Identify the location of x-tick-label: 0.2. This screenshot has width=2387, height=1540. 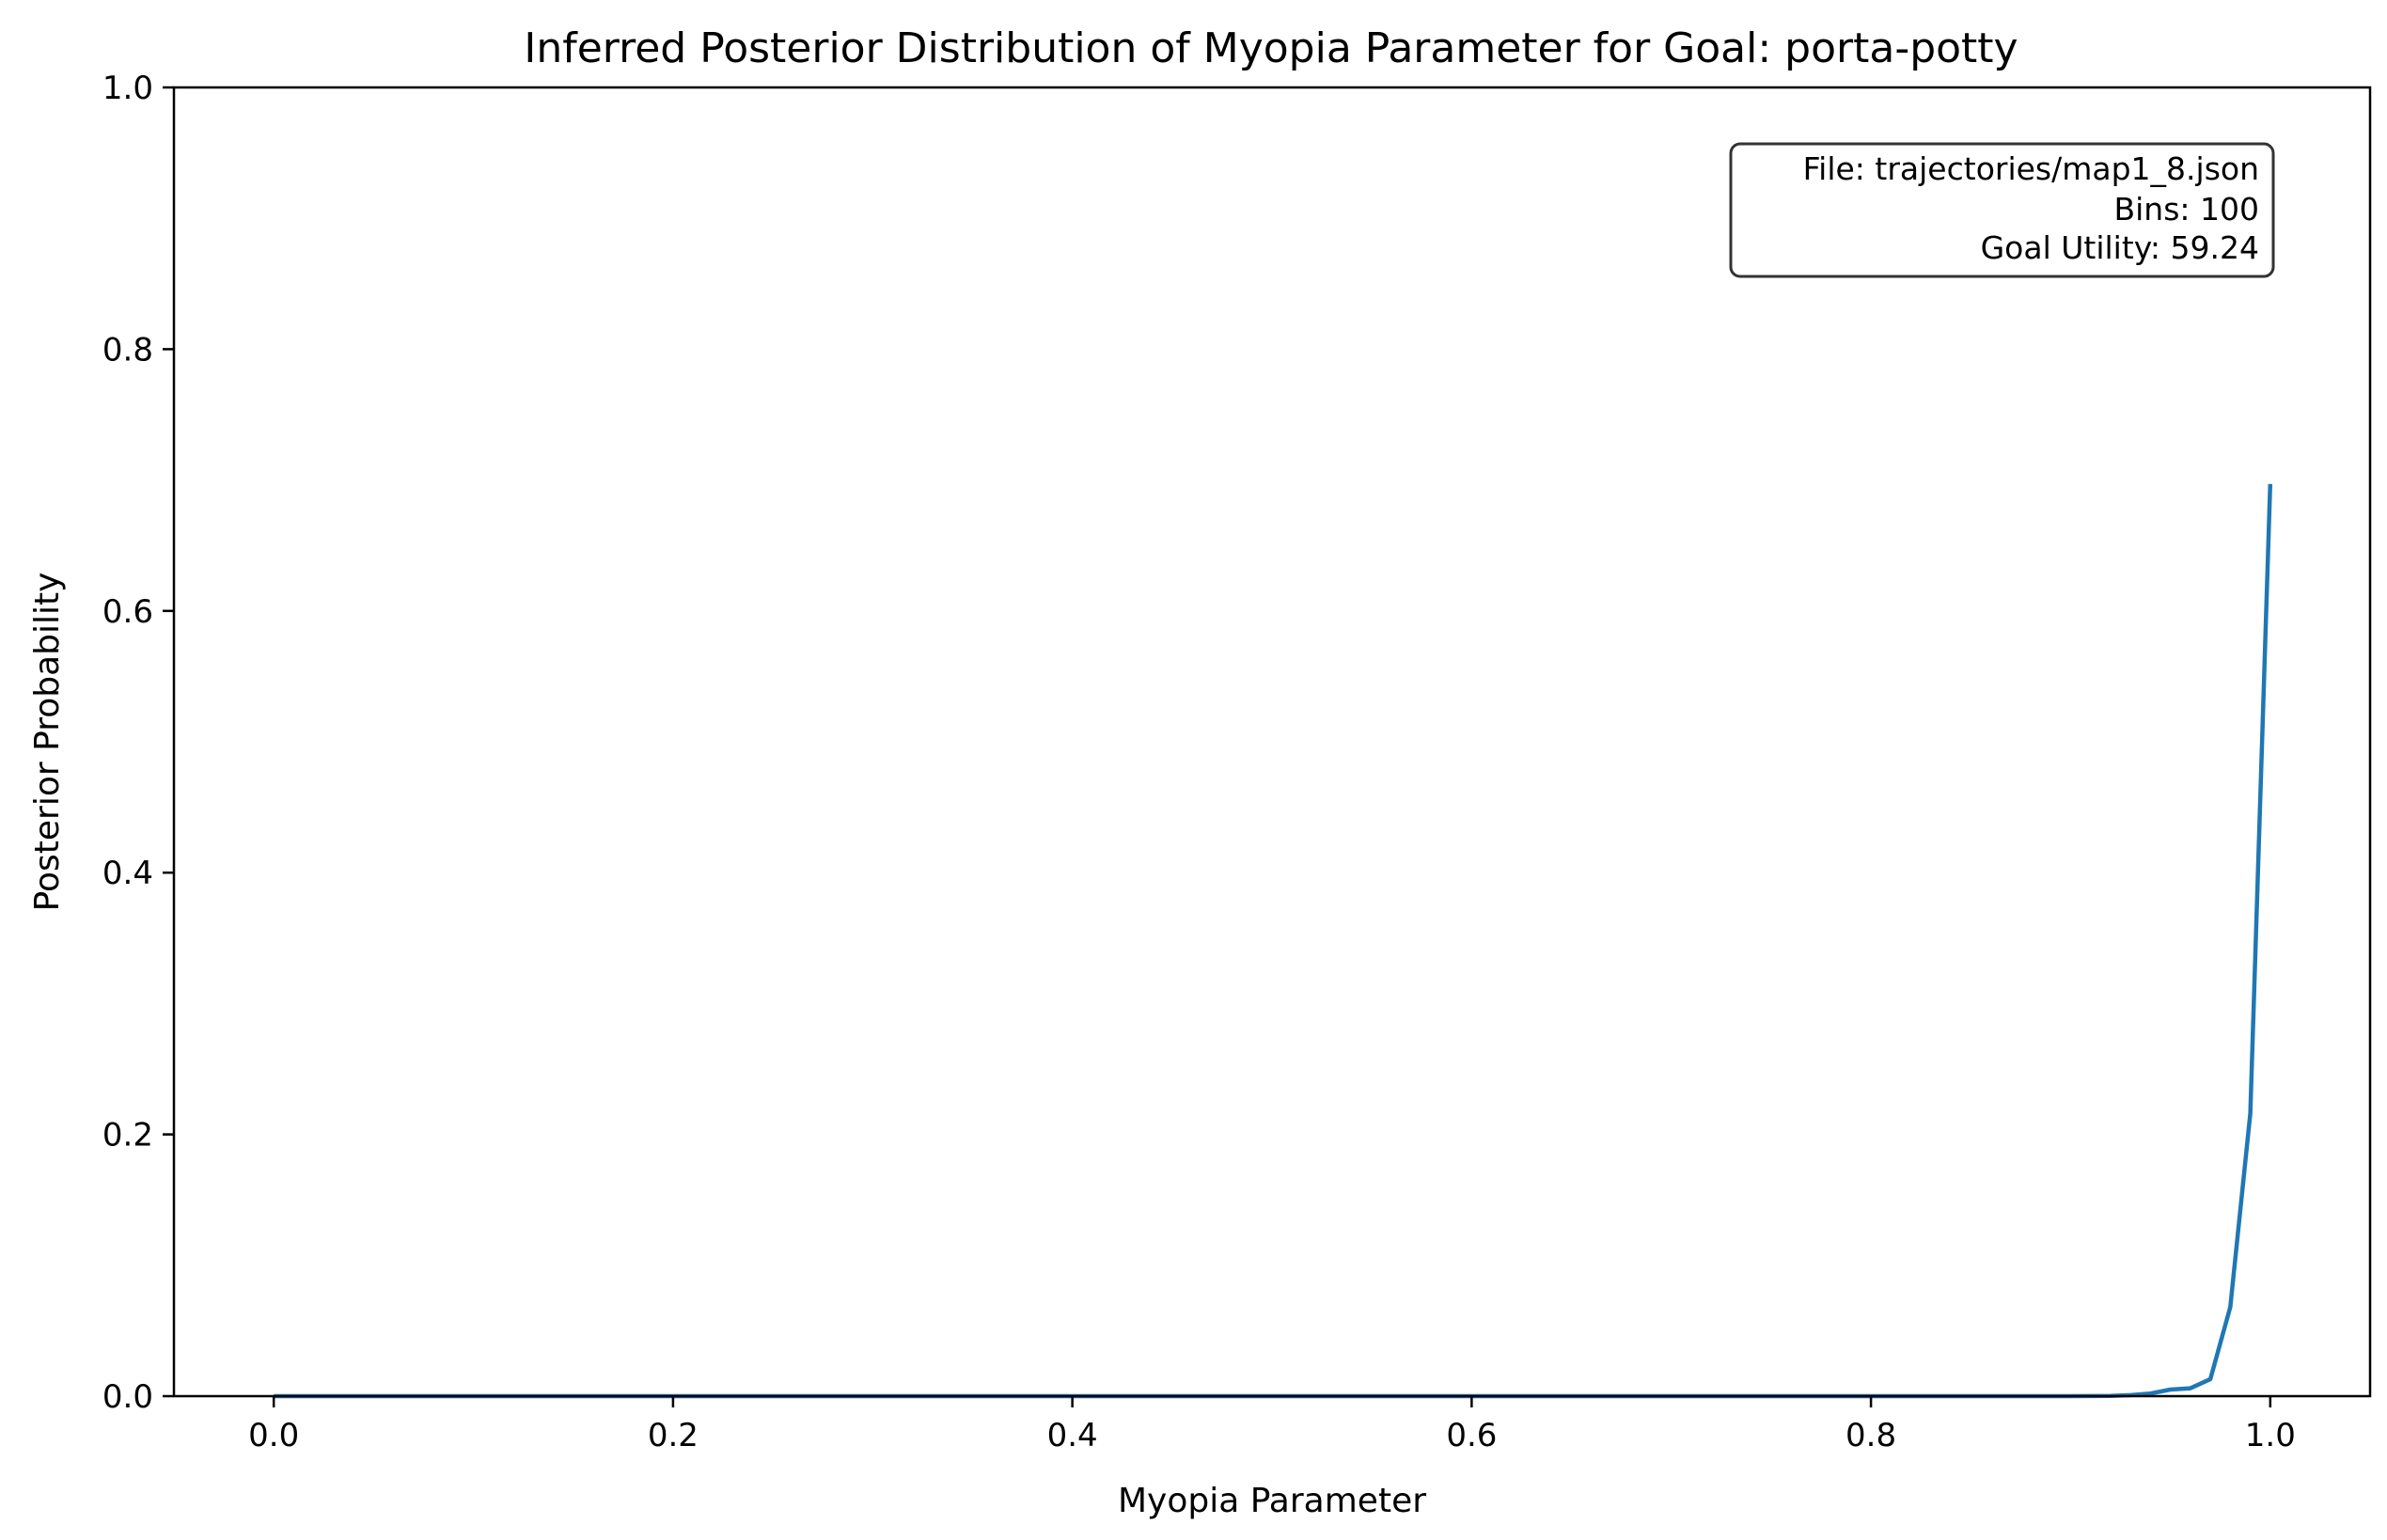
(673, 1436).